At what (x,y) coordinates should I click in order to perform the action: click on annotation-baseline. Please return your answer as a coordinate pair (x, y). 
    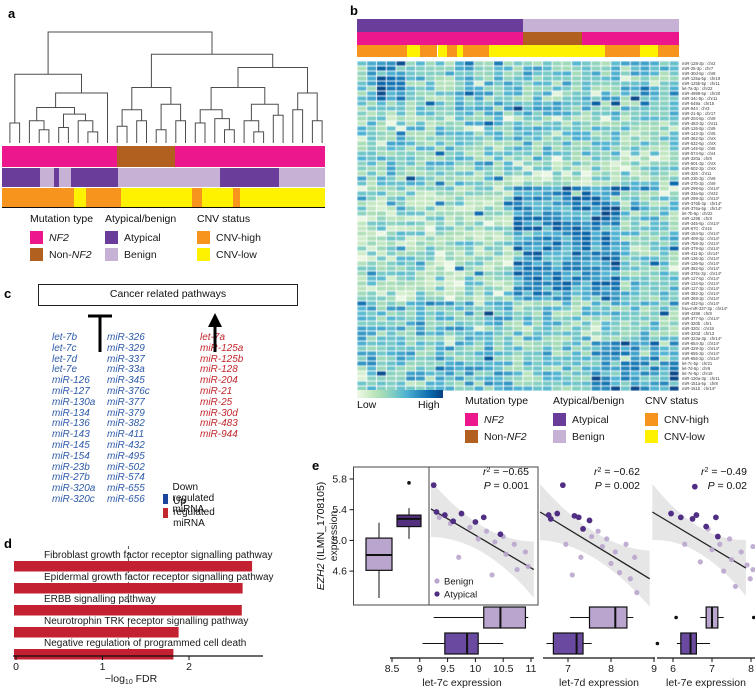
    Looking at the image, I should click on (163, 207).